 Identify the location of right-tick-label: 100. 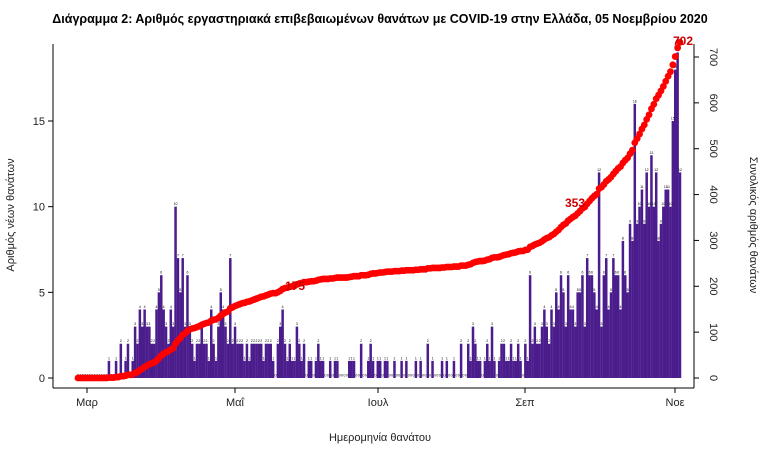
(713, 332).